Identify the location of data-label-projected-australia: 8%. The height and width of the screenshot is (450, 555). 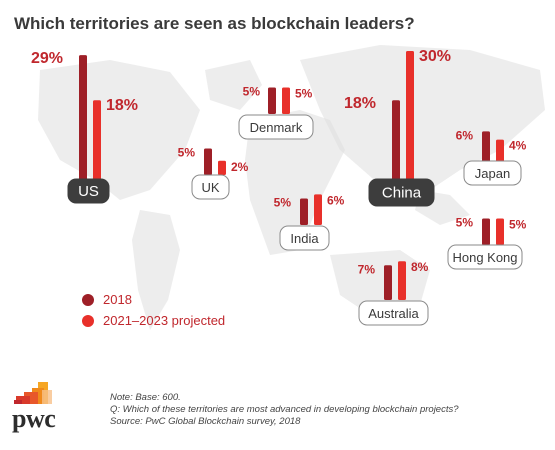
(420, 267).